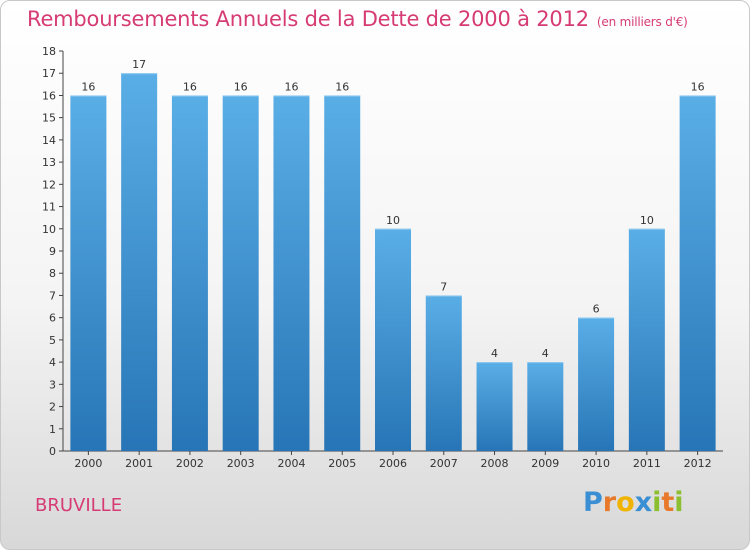 This screenshot has height=550, width=750. I want to click on proxiti-logo: Proxiti, so click(633, 502).